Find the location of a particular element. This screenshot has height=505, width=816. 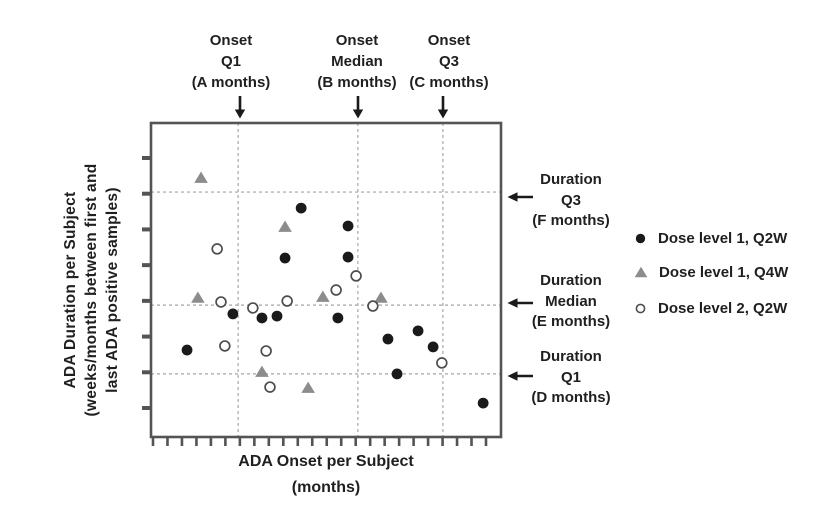

legend-label: Dose level 1, Q2W is located at coordinates (723, 238).